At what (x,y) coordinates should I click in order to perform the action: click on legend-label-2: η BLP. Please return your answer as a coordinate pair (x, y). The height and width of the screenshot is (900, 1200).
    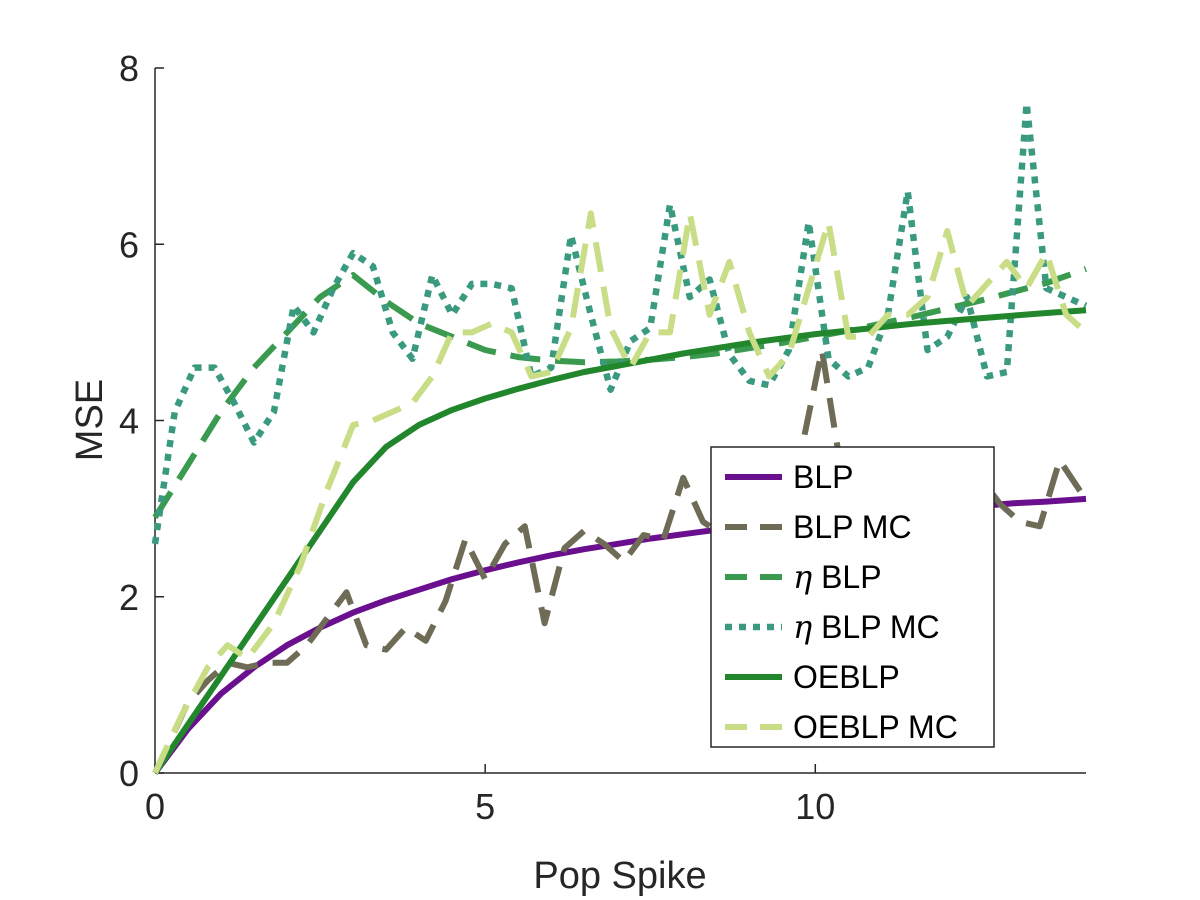
    Looking at the image, I should click on (837, 577).